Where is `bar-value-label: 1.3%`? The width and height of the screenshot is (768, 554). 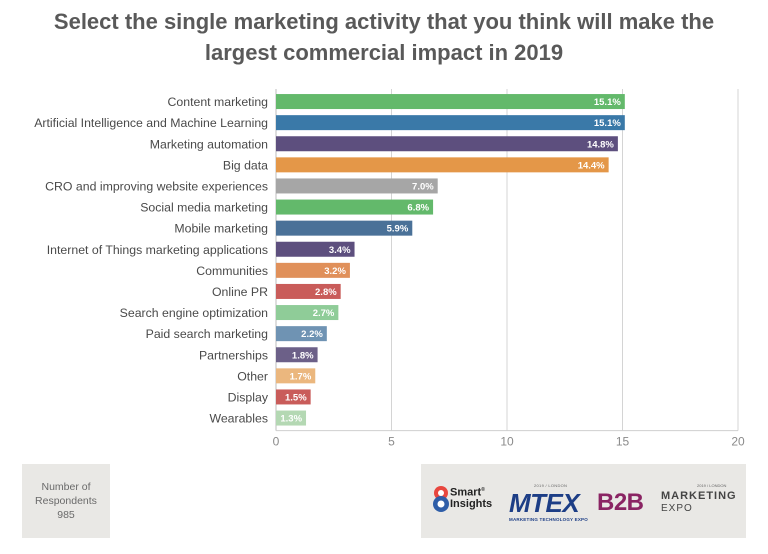 bar-value-label: 1.3% is located at coordinates (291, 419).